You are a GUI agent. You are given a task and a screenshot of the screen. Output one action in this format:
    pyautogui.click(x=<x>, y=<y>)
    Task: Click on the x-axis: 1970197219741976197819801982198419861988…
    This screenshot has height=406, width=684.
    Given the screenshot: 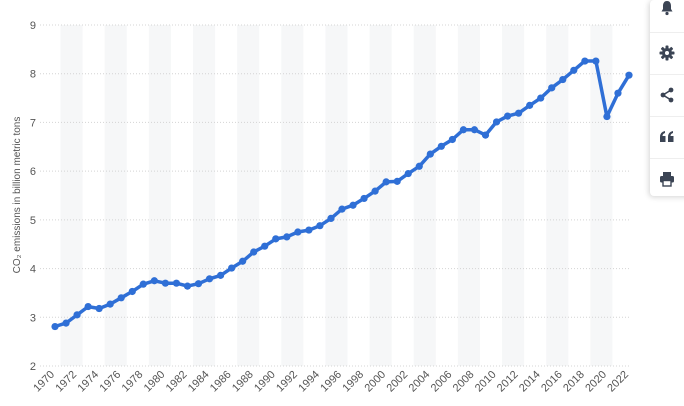 What is the action you would take?
    pyautogui.click(x=331, y=382)
    